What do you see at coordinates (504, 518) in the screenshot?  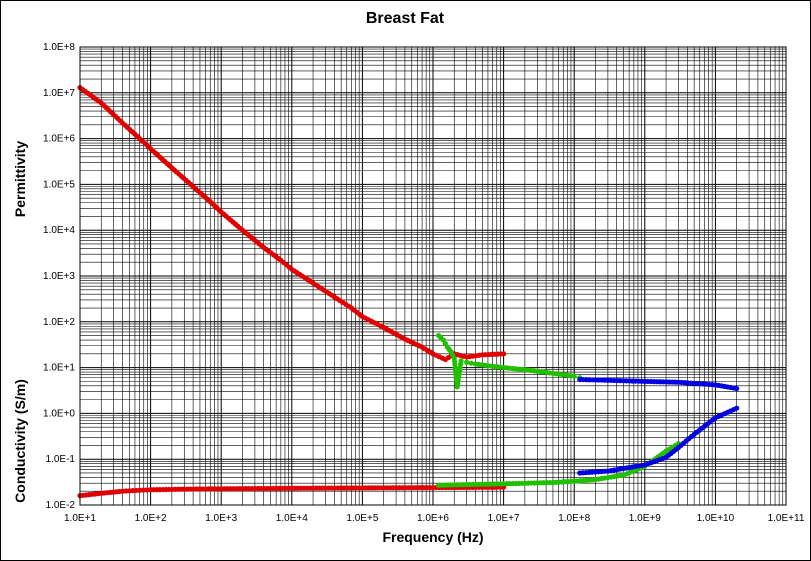 I see `x-tick-label: 1.0E+7` at bounding box center [504, 518].